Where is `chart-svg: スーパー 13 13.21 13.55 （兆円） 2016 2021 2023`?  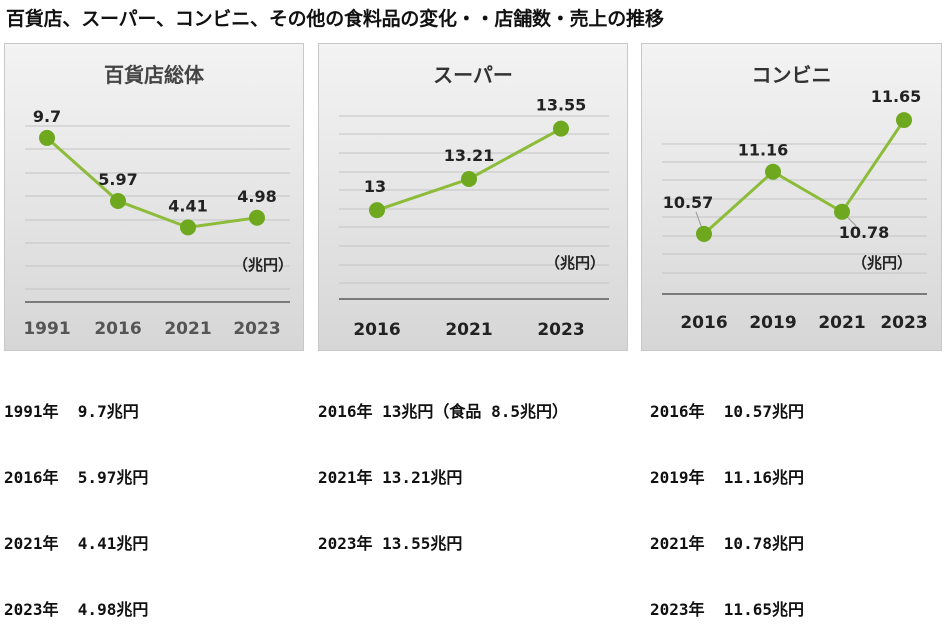 chart-svg: スーパー 13 13.21 13.55 （兆円） 2016 2021 2023 is located at coordinates (474, 201).